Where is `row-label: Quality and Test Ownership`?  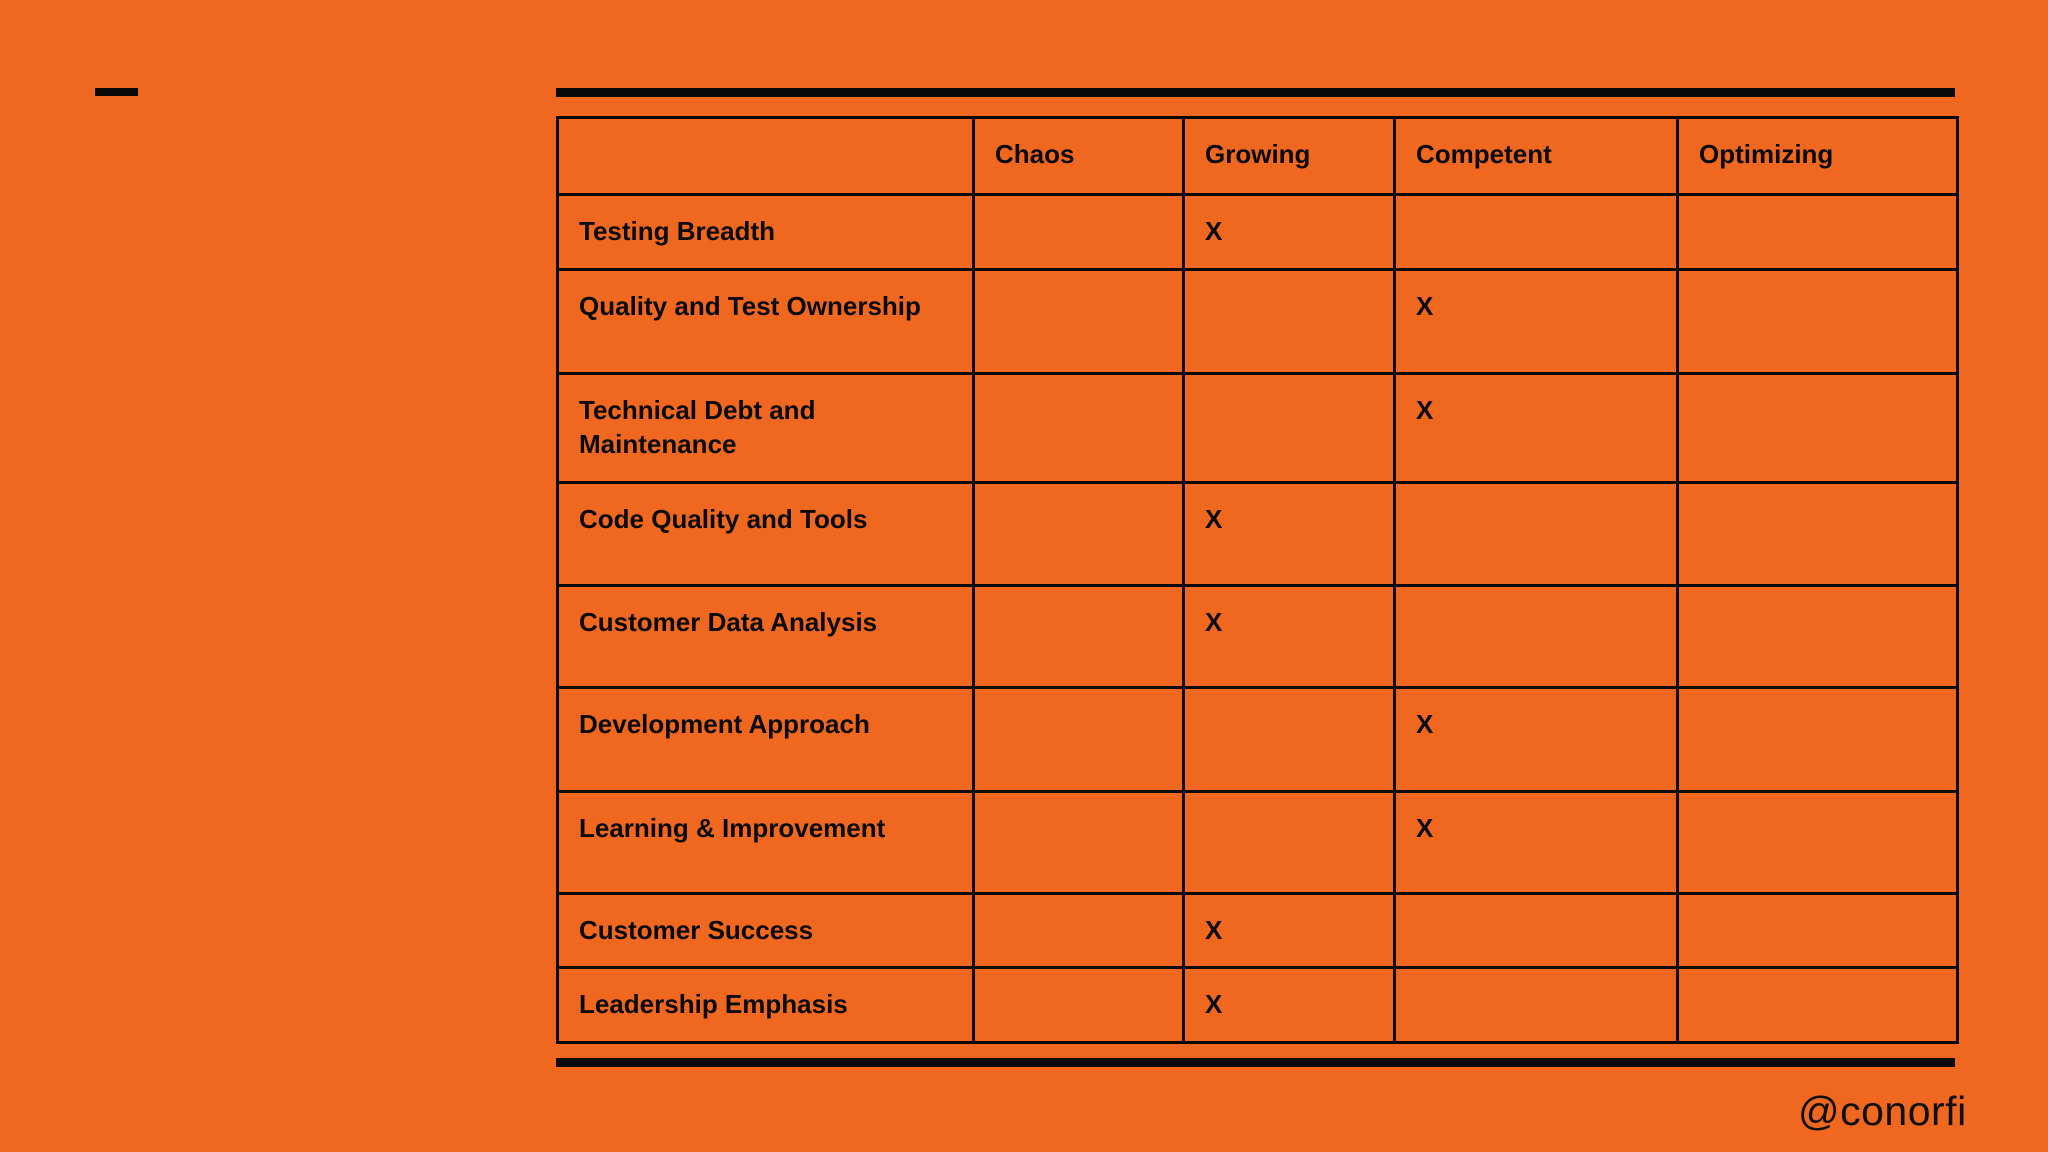 row-label: Quality and Test Ownership is located at coordinates (765, 321).